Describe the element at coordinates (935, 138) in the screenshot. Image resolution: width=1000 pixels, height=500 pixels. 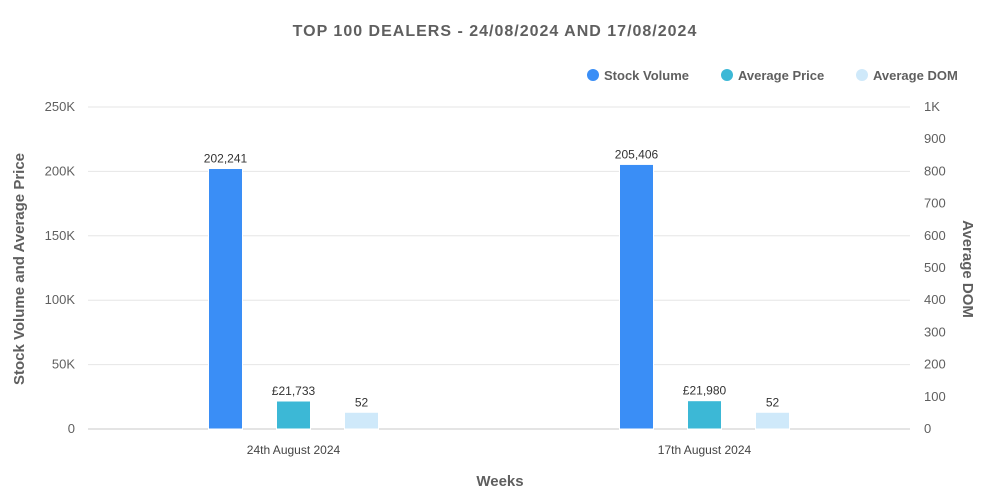
I see `y2-tick-label: 900` at that location.